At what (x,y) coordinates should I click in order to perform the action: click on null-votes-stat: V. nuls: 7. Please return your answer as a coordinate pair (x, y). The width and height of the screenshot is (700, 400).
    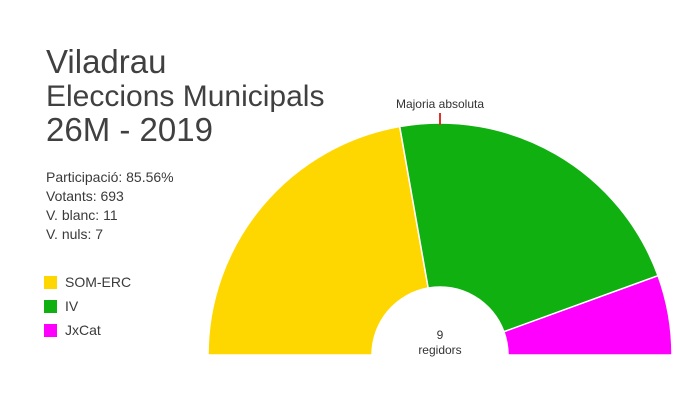
    Looking at the image, I should click on (75, 234).